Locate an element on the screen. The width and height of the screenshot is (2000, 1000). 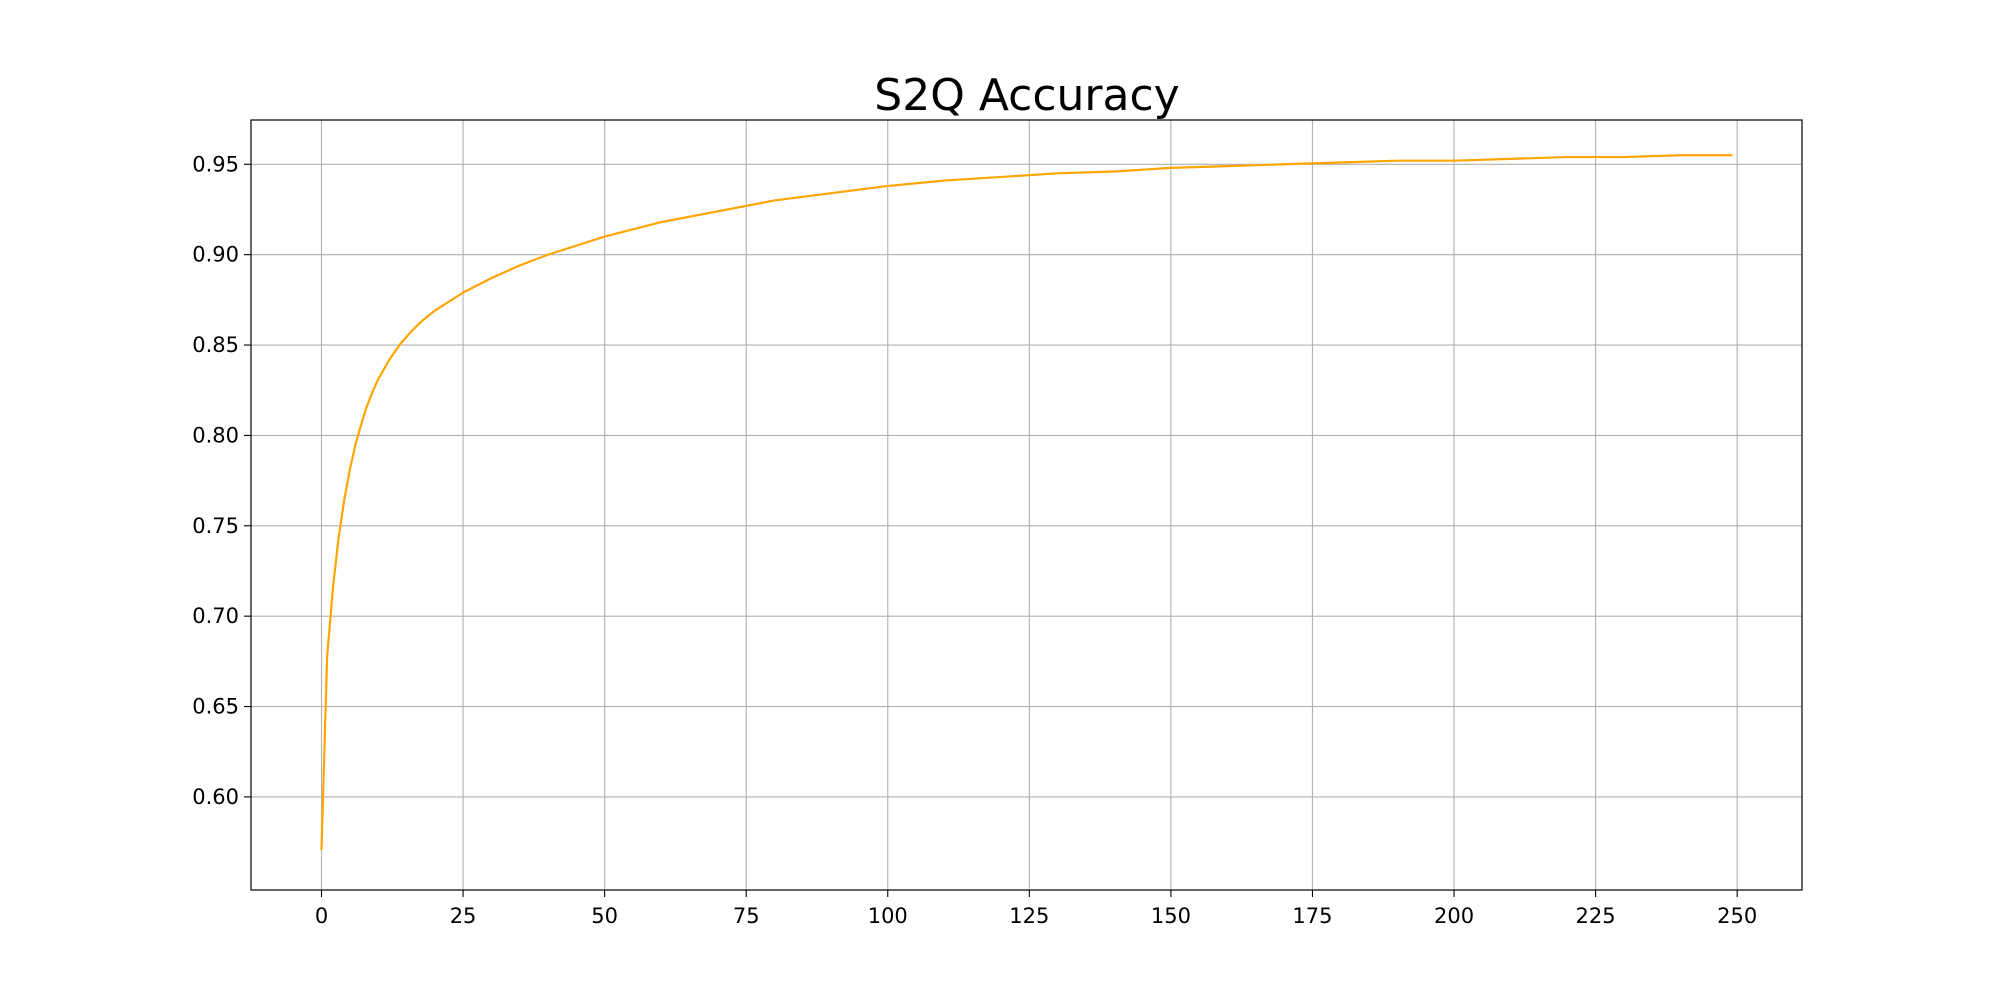
x-tick-label: 225 is located at coordinates (1596, 916).